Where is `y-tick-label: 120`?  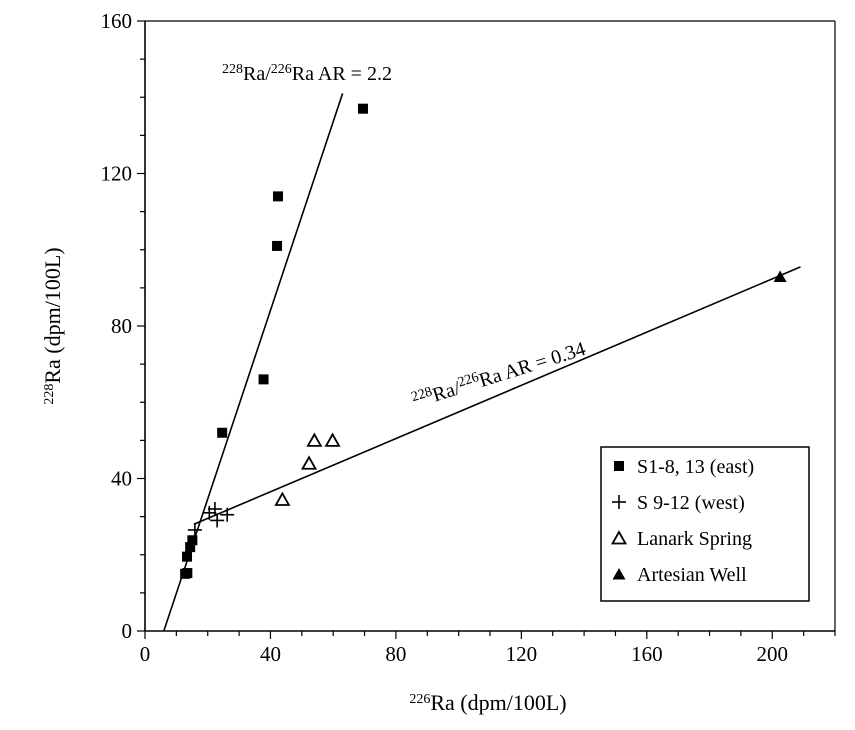 y-tick-label: 120 is located at coordinates (117, 174).